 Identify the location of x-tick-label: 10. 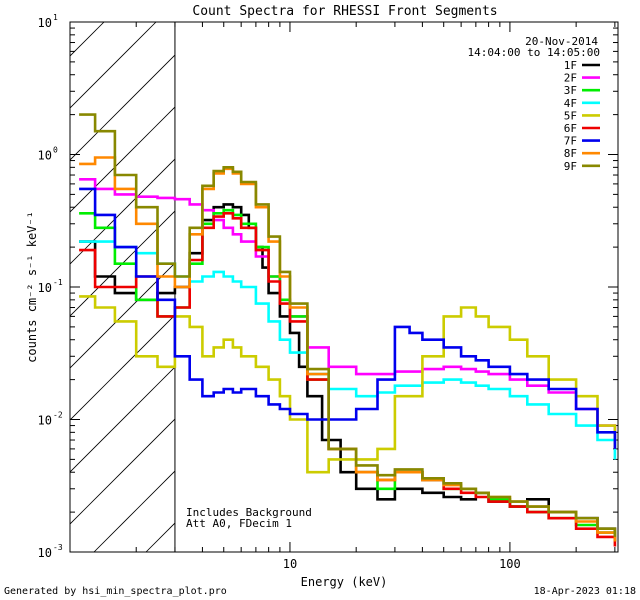
(290, 564).